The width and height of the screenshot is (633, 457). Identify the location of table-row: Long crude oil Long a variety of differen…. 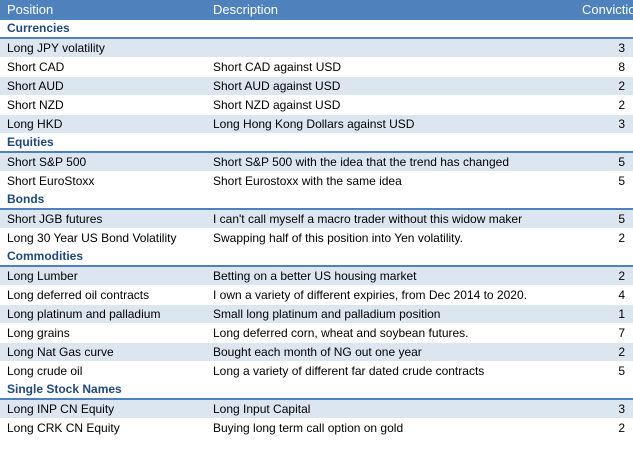
(316, 371).